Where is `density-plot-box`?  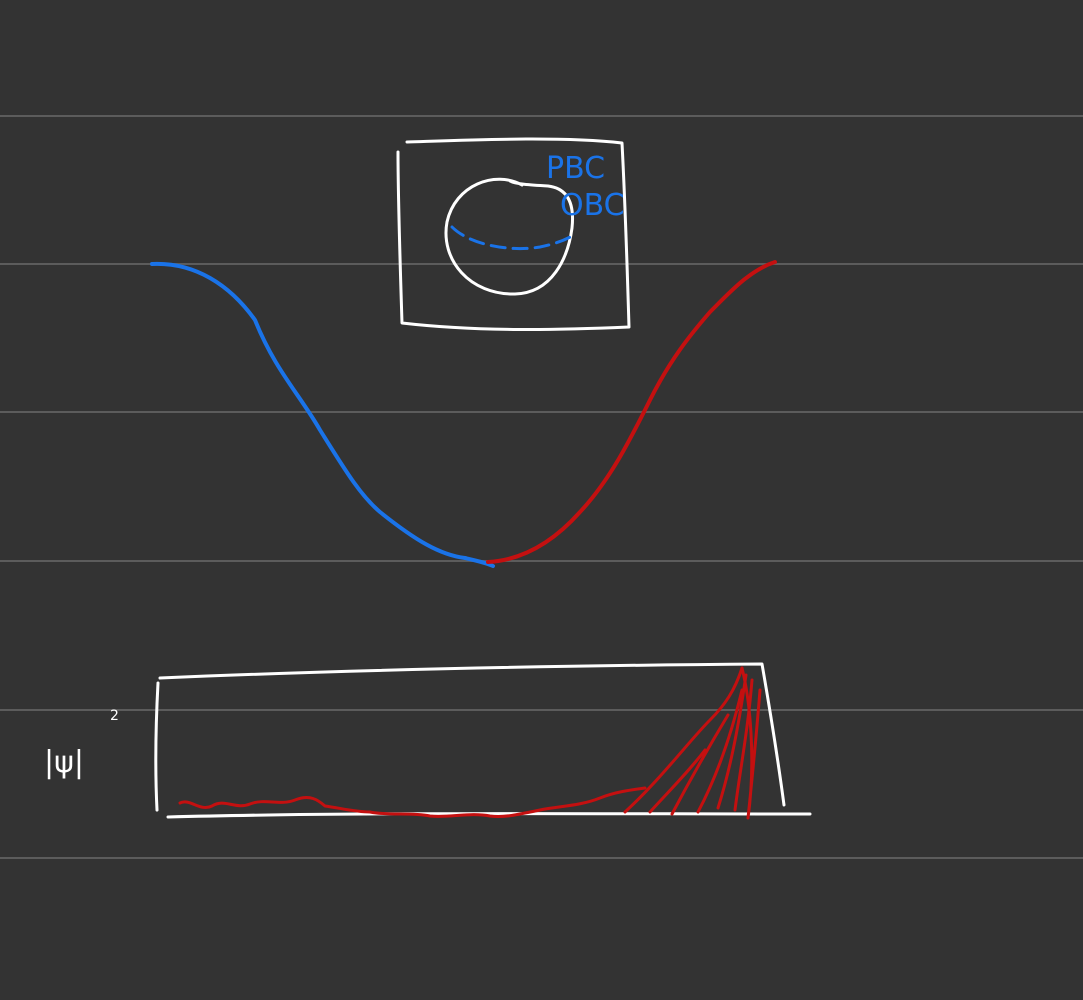 density-plot-box is located at coordinates (472, 734).